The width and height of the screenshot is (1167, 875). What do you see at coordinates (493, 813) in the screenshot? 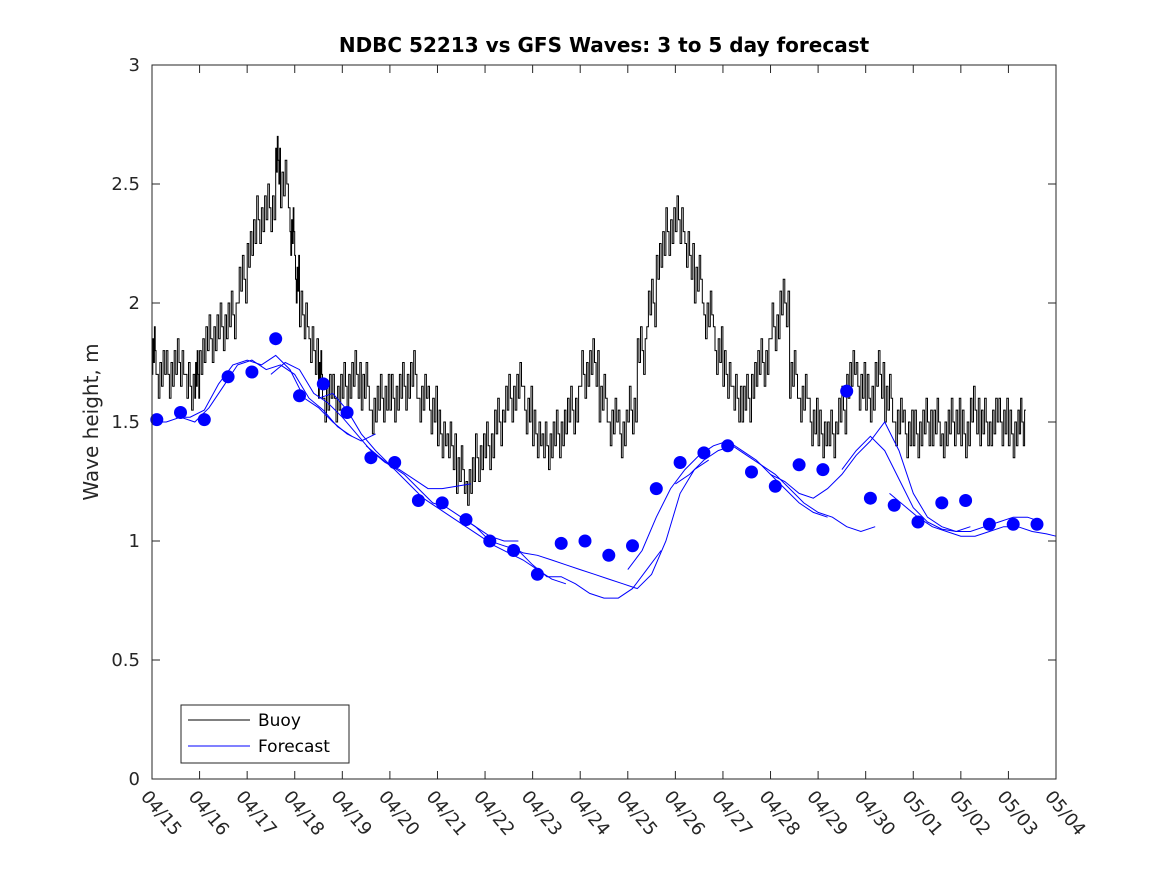
I see `x-tick-label: 04/22` at bounding box center [493, 813].